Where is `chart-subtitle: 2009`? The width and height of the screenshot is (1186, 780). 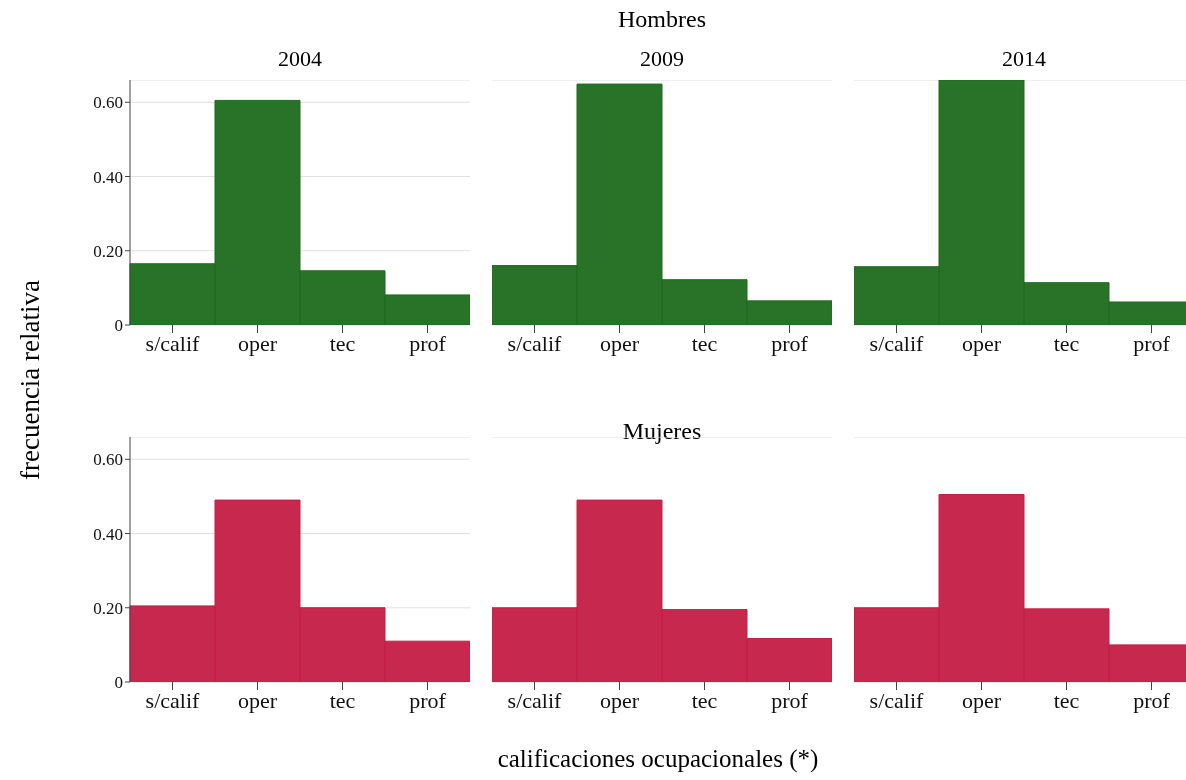 chart-subtitle: 2009 is located at coordinates (662, 59).